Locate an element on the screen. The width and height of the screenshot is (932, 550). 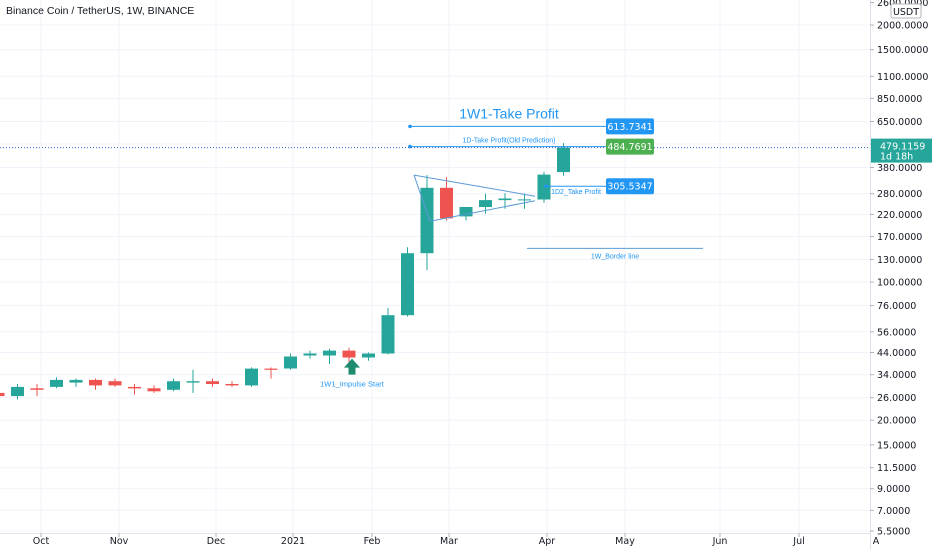
y-tick-label: 44.0000 is located at coordinates (896, 353).